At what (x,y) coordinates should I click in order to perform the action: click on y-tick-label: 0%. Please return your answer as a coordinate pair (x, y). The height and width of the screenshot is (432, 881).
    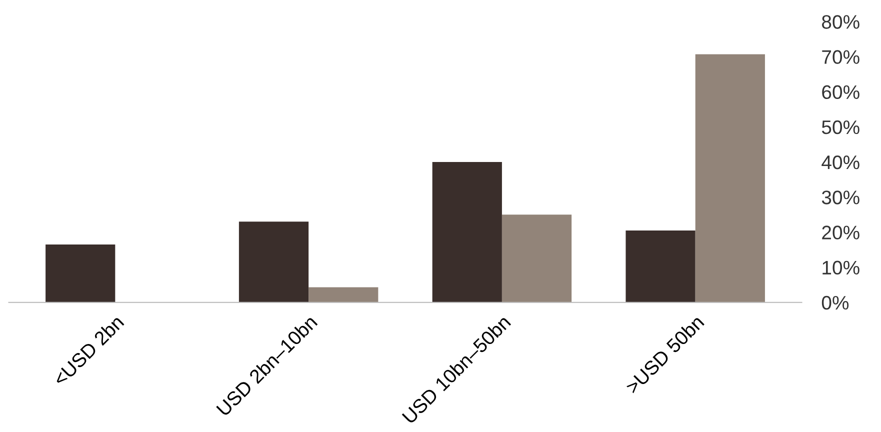
    Looking at the image, I should click on (835, 303).